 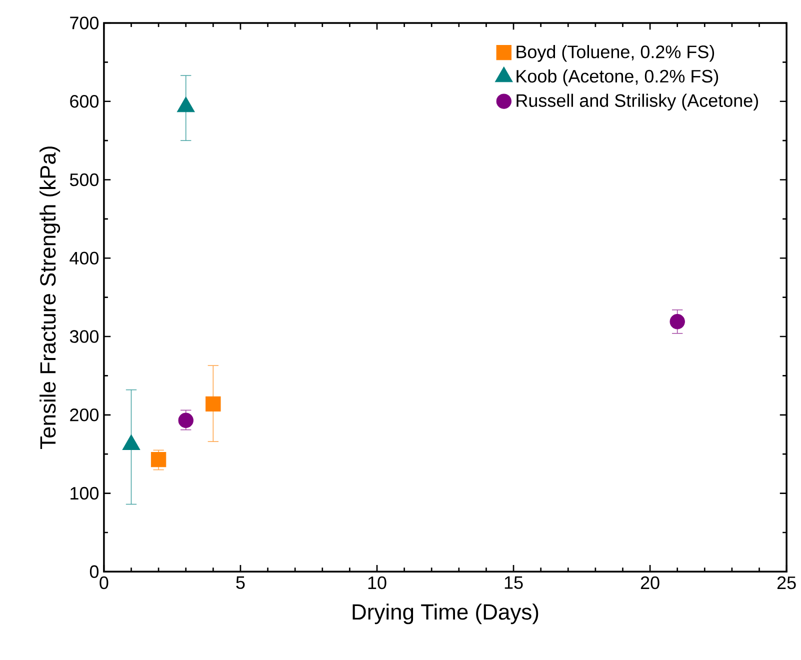 I want to click on x-axis-title: Drying Time (Days), so click(x=445, y=614).